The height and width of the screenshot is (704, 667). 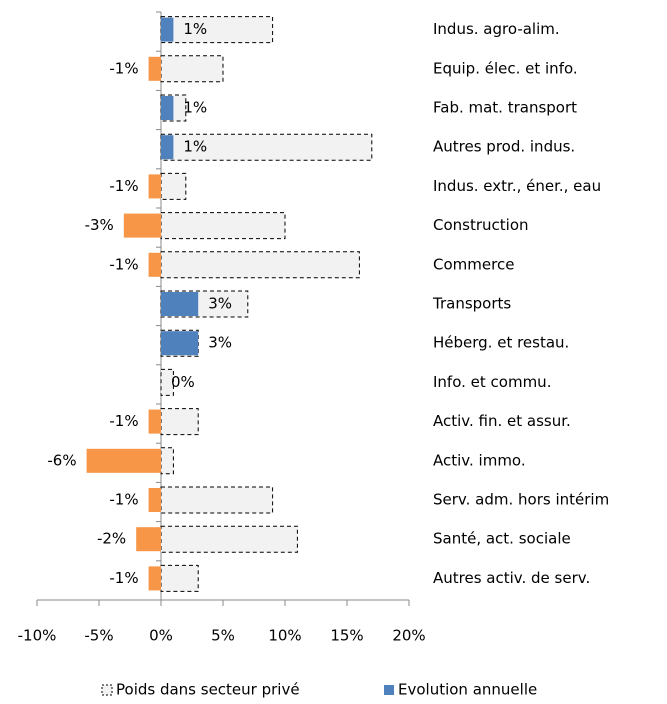 I want to click on x-tick-label: -5%, so click(x=98, y=636).